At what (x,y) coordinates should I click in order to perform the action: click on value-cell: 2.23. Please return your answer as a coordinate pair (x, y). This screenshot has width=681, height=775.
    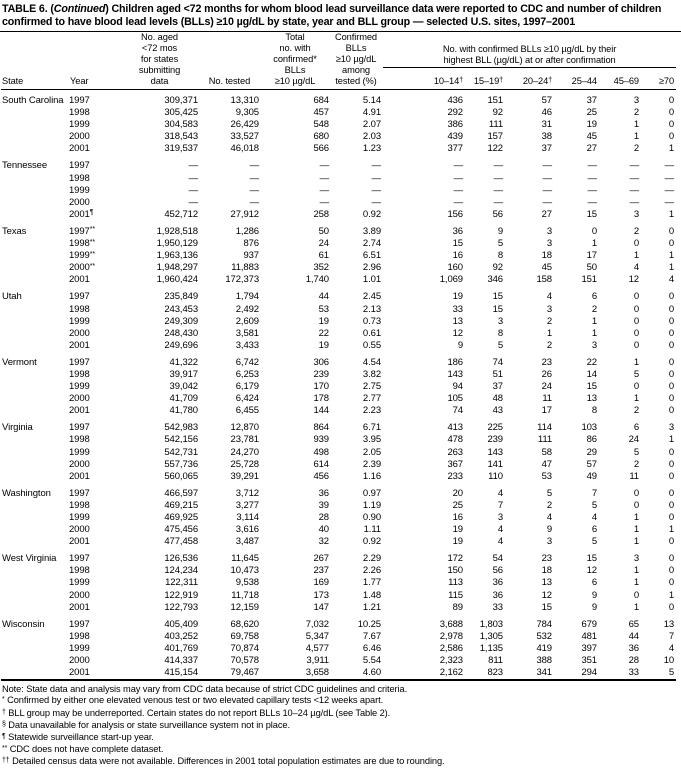
    Looking at the image, I should click on (371, 411).